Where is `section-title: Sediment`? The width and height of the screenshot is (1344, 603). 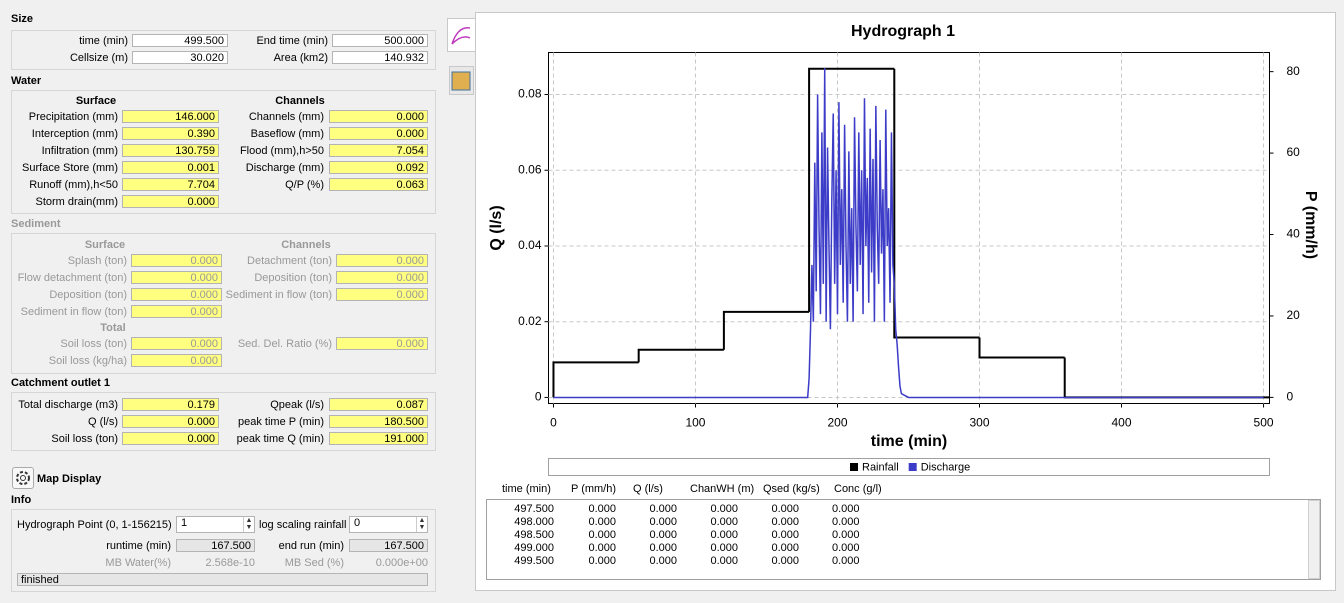 section-title: Sediment is located at coordinates (36, 224).